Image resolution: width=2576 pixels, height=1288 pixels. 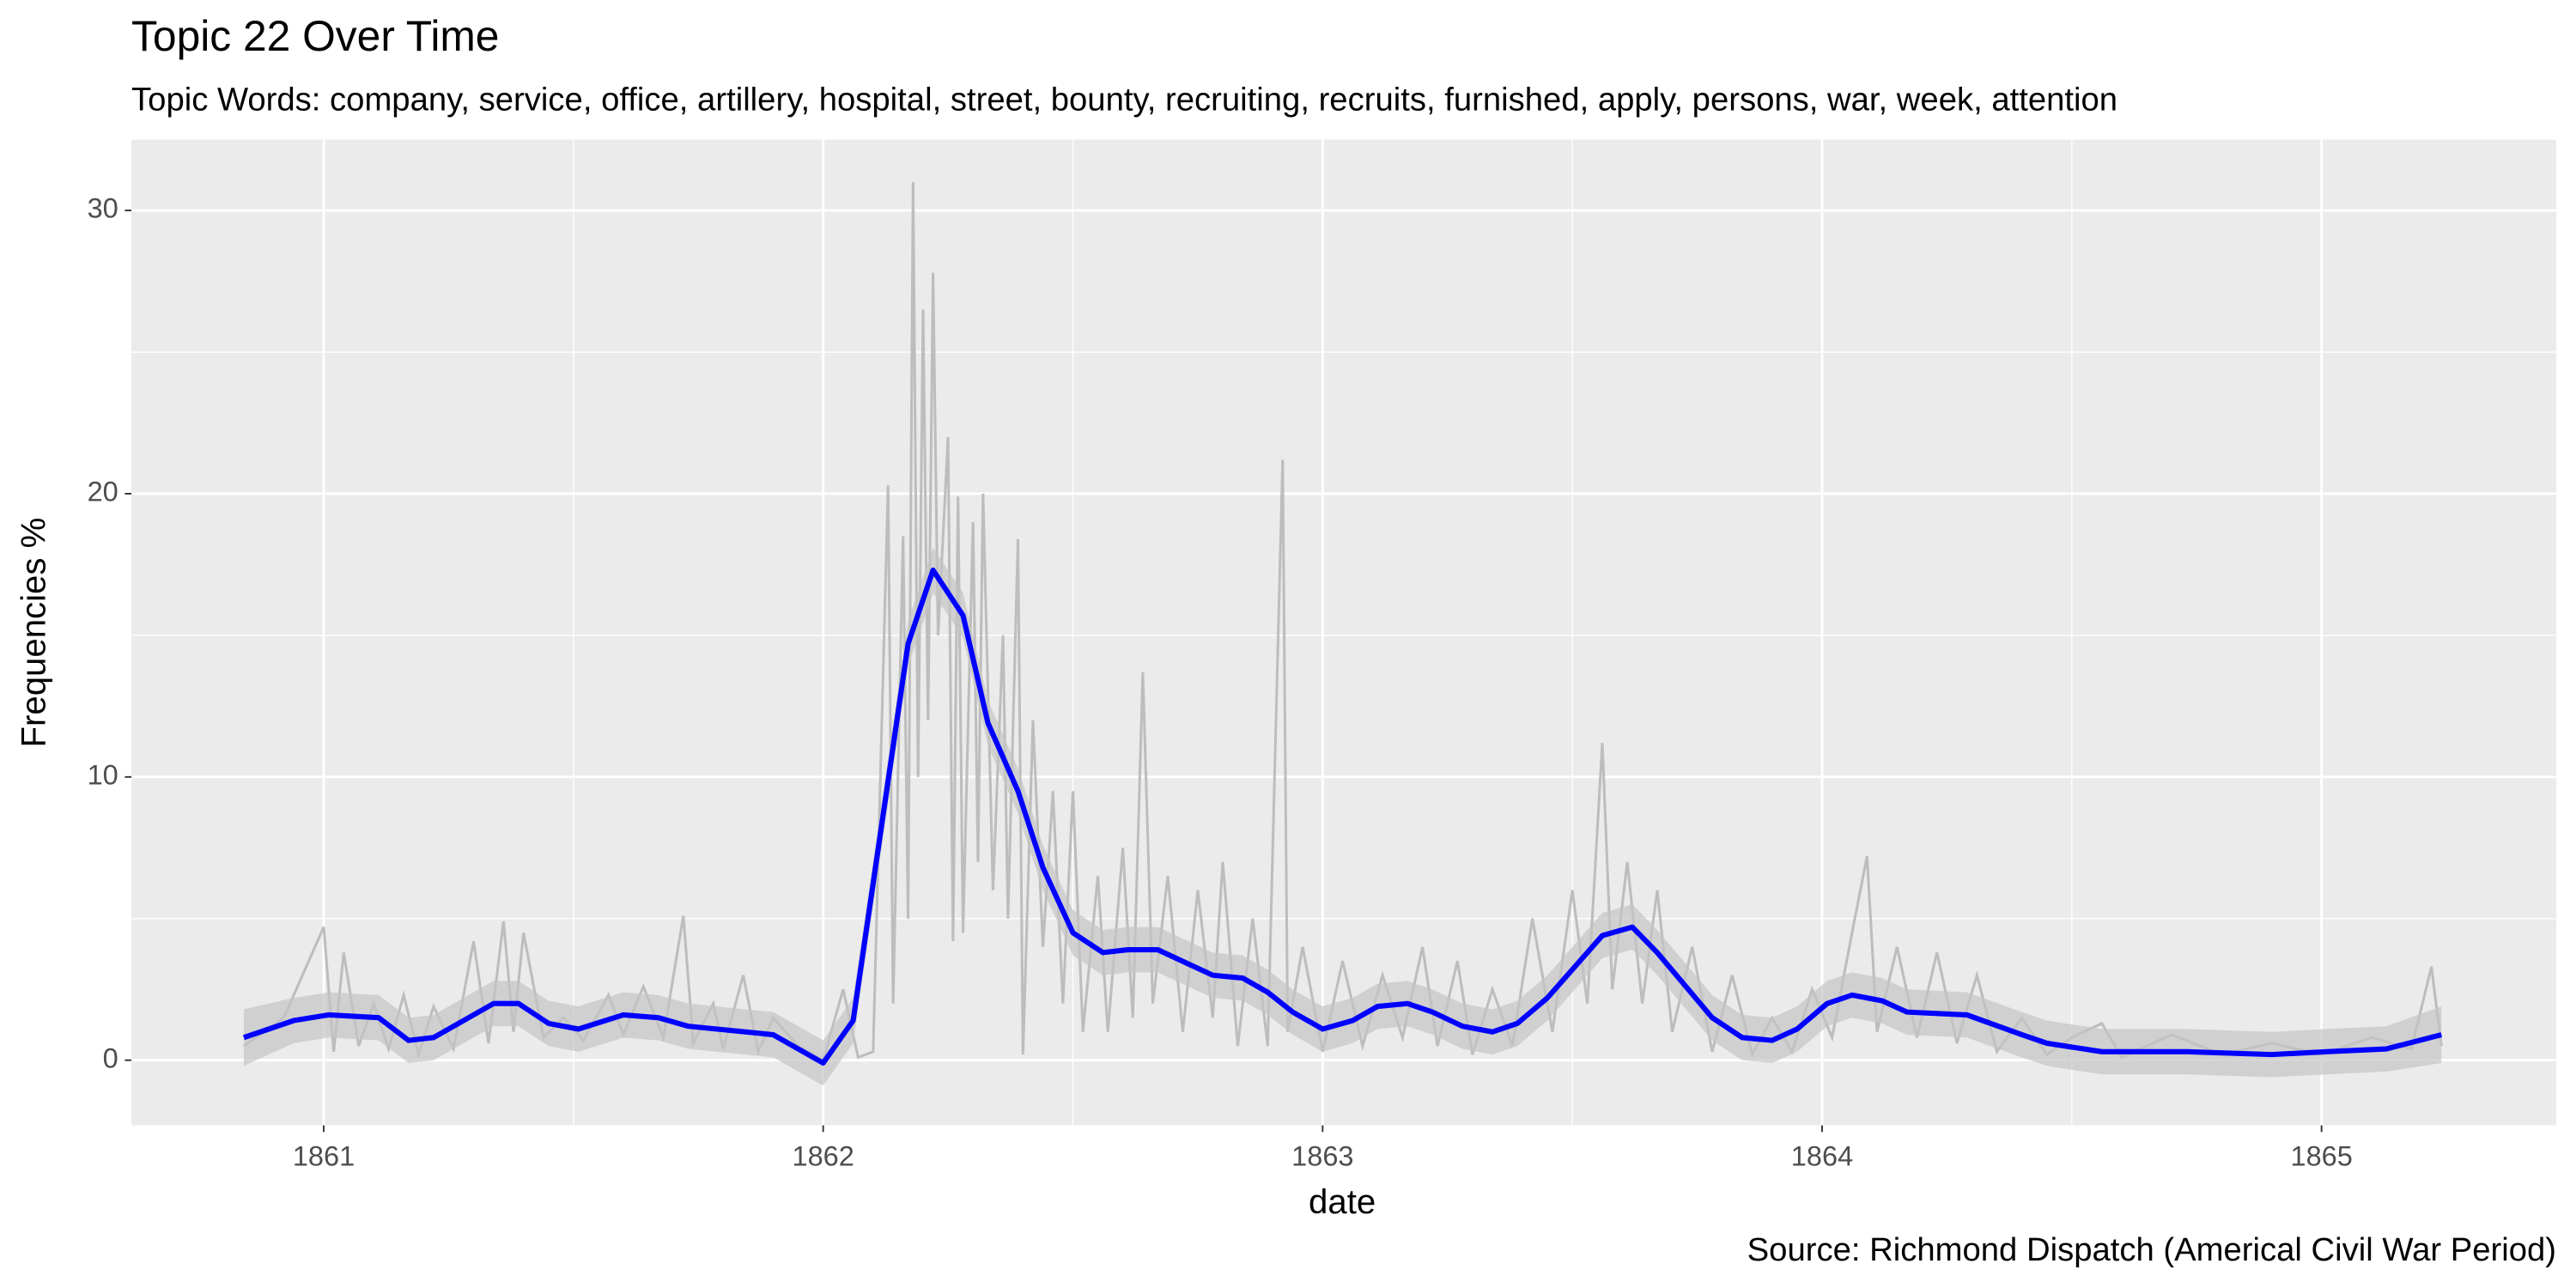 I want to click on y-tick-label: 0, so click(x=111, y=1057).